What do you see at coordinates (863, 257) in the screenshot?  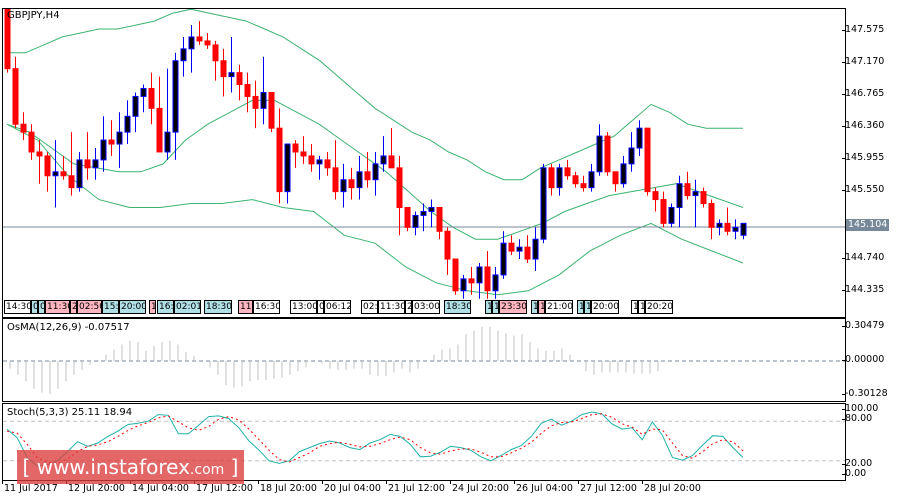 I see `price-tick: 144.740` at bounding box center [863, 257].